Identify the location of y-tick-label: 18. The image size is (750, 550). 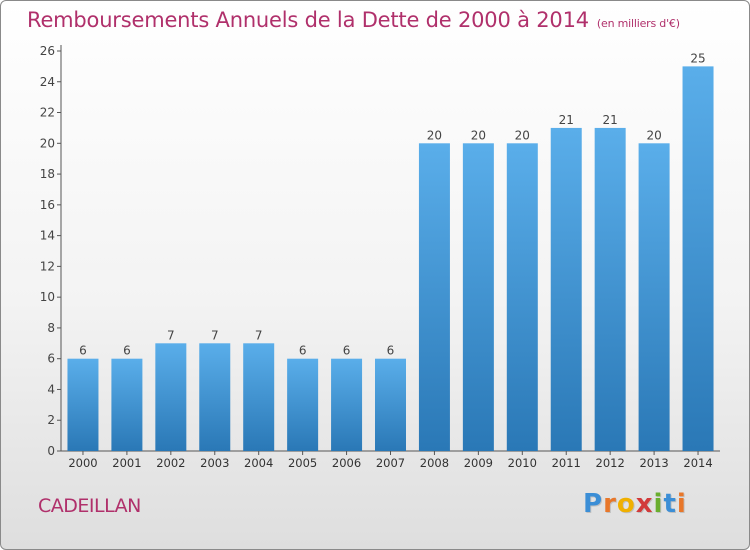
(47, 174).